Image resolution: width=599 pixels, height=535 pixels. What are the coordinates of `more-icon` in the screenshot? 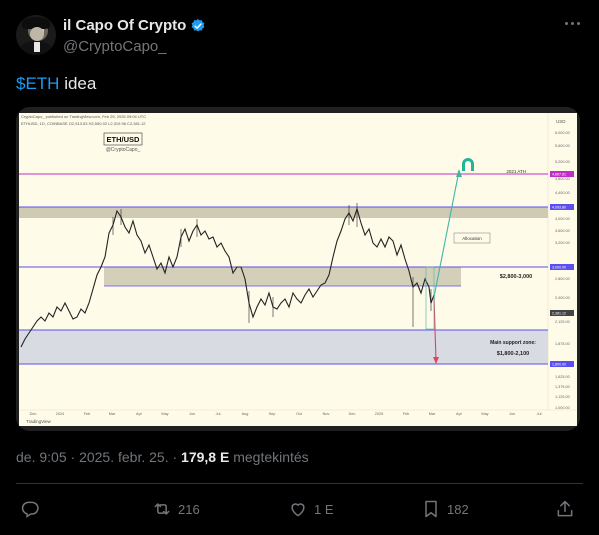 It's located at (574, 25).